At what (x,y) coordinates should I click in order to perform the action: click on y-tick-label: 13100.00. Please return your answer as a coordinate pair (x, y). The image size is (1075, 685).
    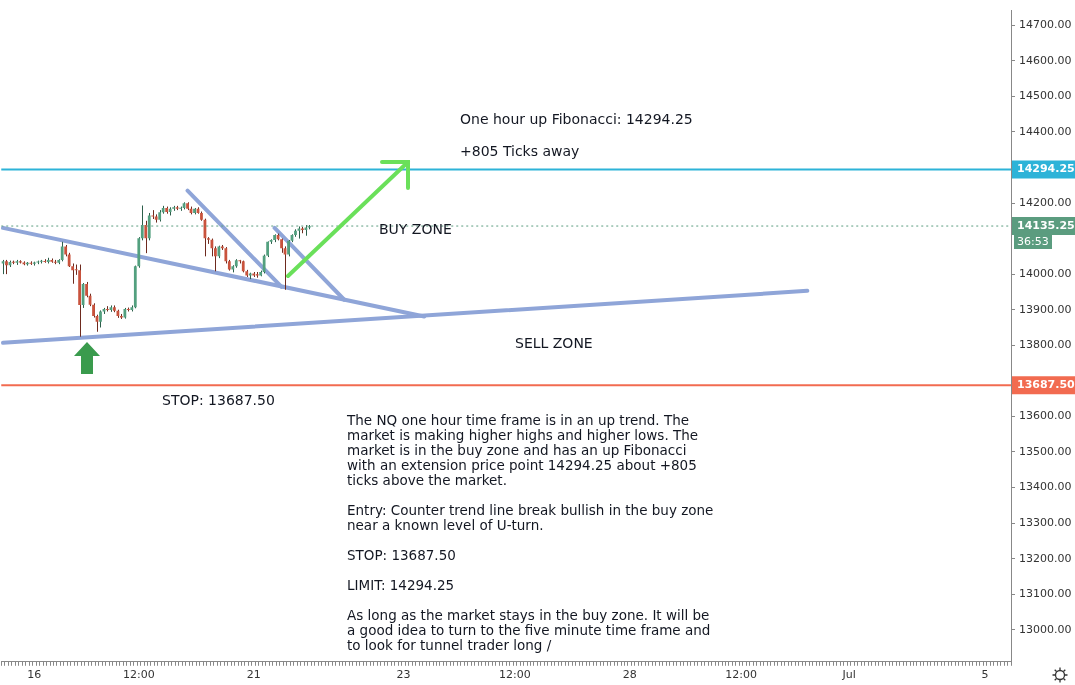
    Looking at the image, I should click on (1045, 594).